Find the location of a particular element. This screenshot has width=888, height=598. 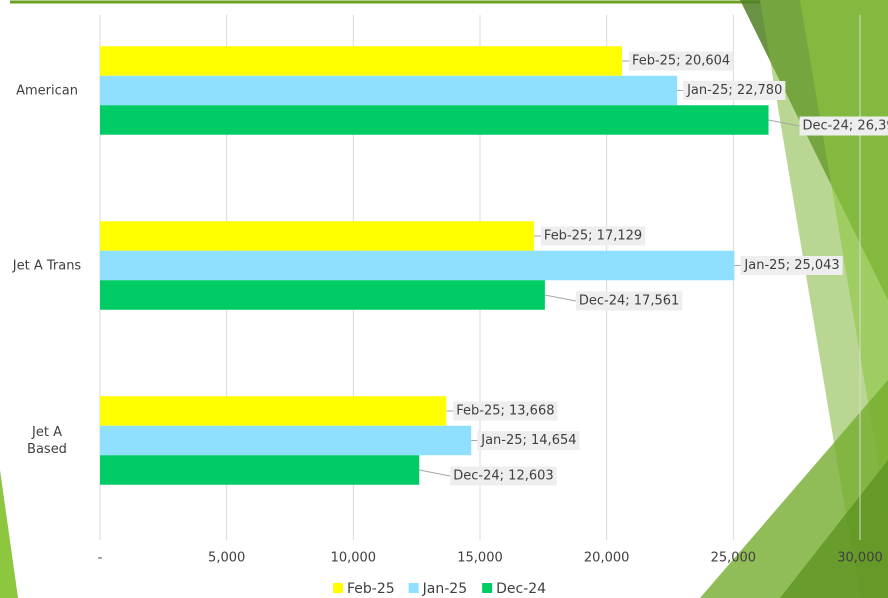

legend-label: Feb-25 is located at coordinates (371, 589).